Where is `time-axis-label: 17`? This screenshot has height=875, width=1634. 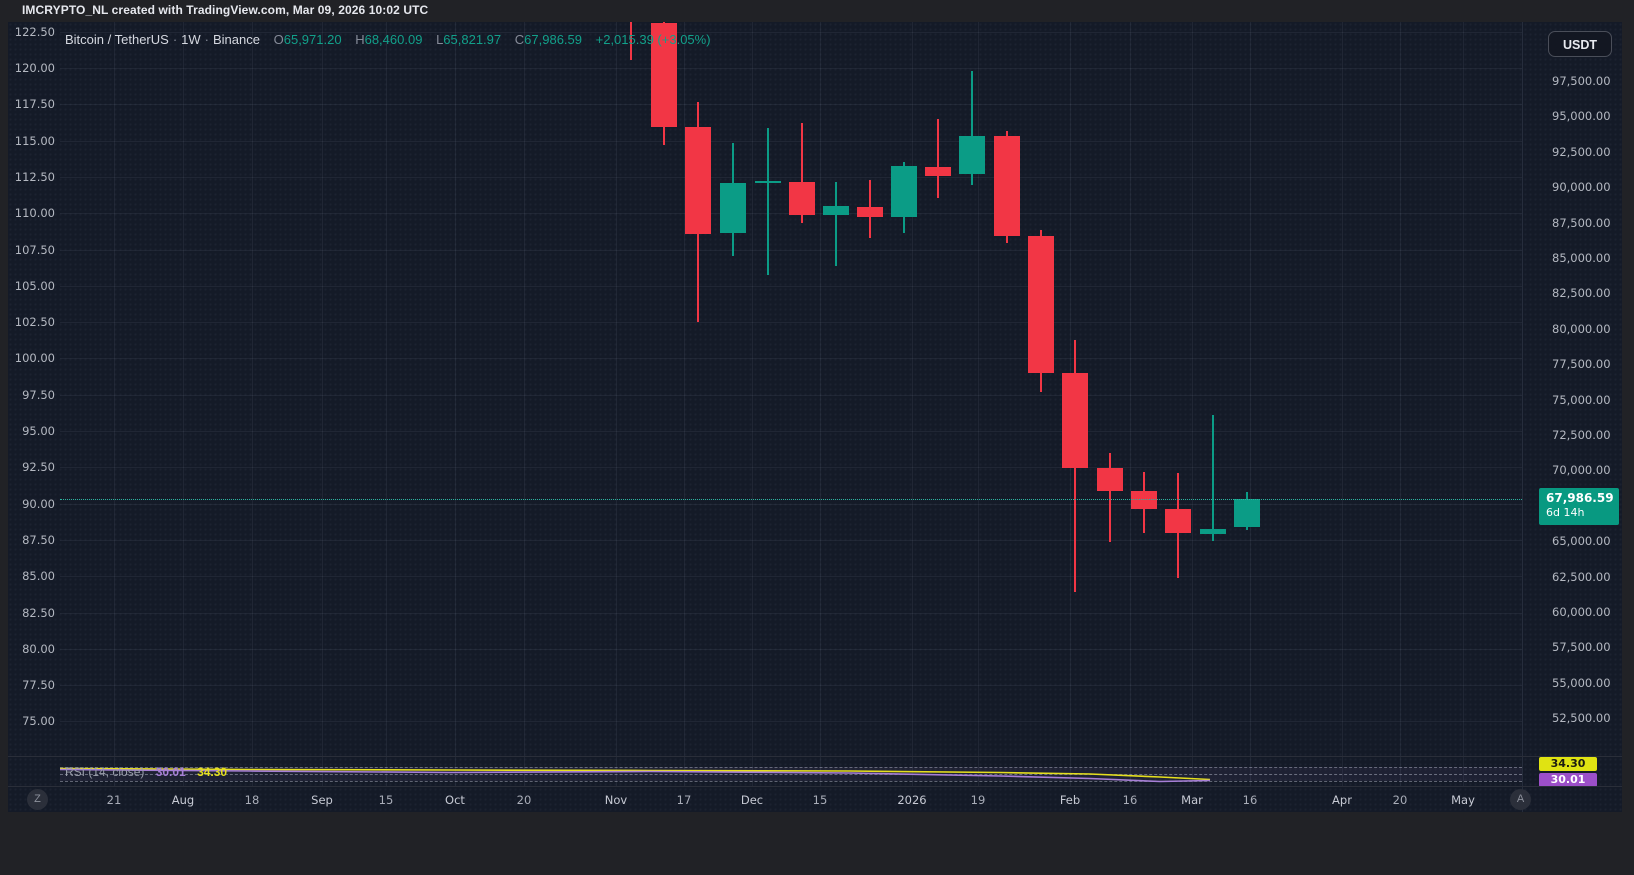
time-axis-label: 17 is located at coordinates (684, 800).